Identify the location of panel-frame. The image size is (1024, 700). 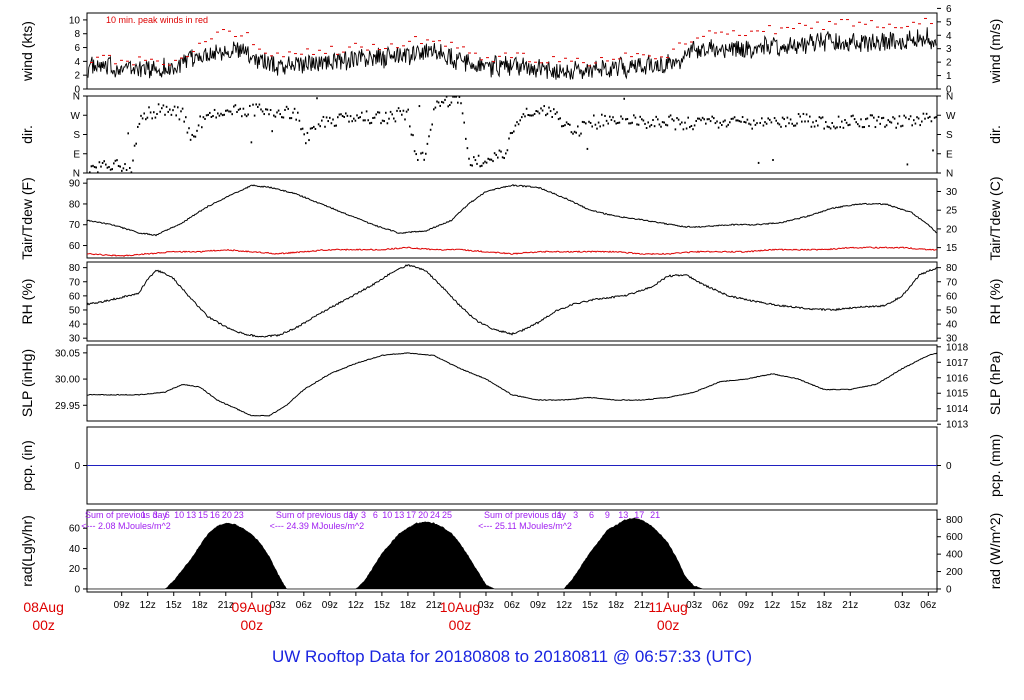
(512, 134).